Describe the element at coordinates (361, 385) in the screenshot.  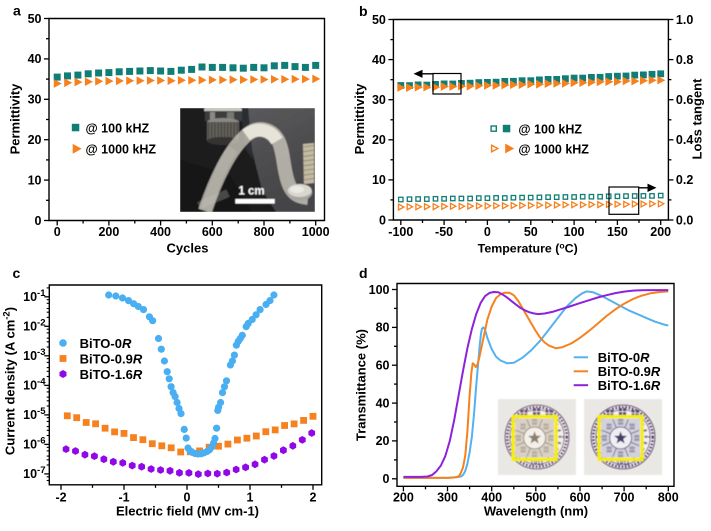
I see `svg-text: Transmittance (%)` at that location.